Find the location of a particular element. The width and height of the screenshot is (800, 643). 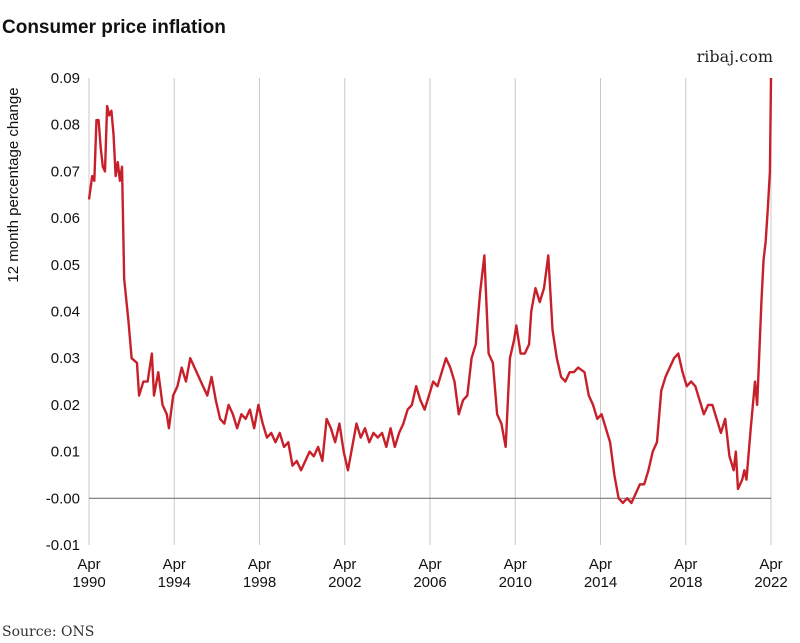

y-tick-label: 0.04 is located at coordinates (65, 312).